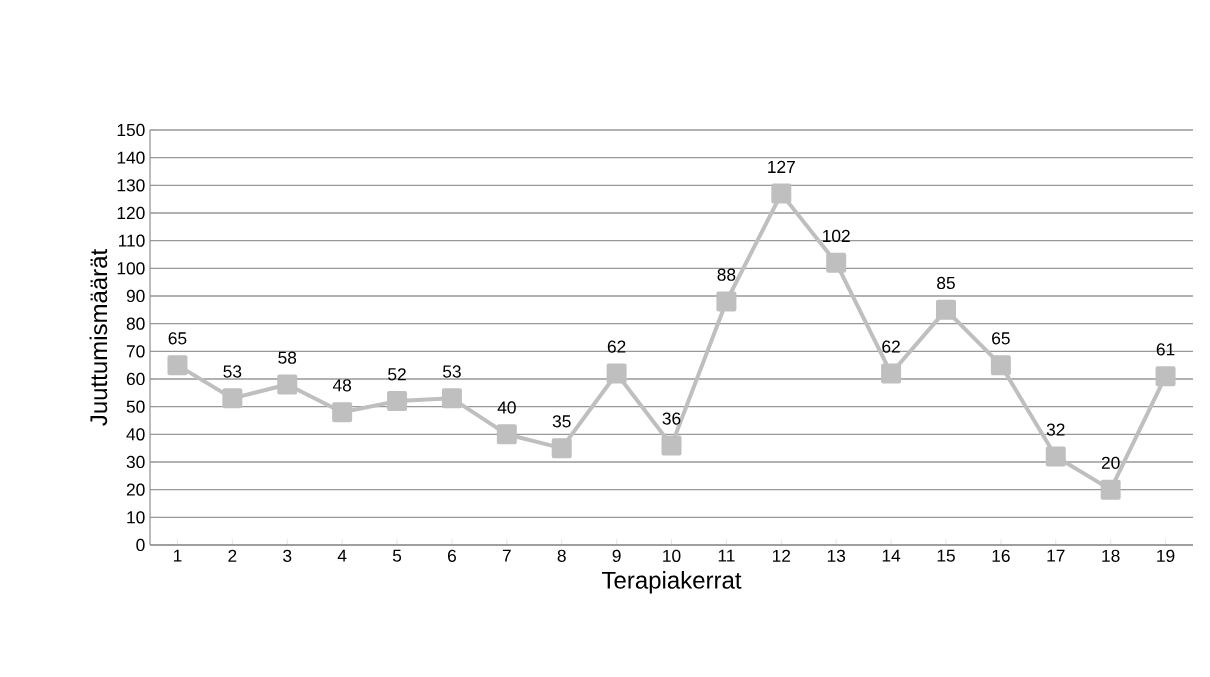  Describe the element at coordinates (135, 434) in the screenshot. I see `y-tick-label: 40` at that location.